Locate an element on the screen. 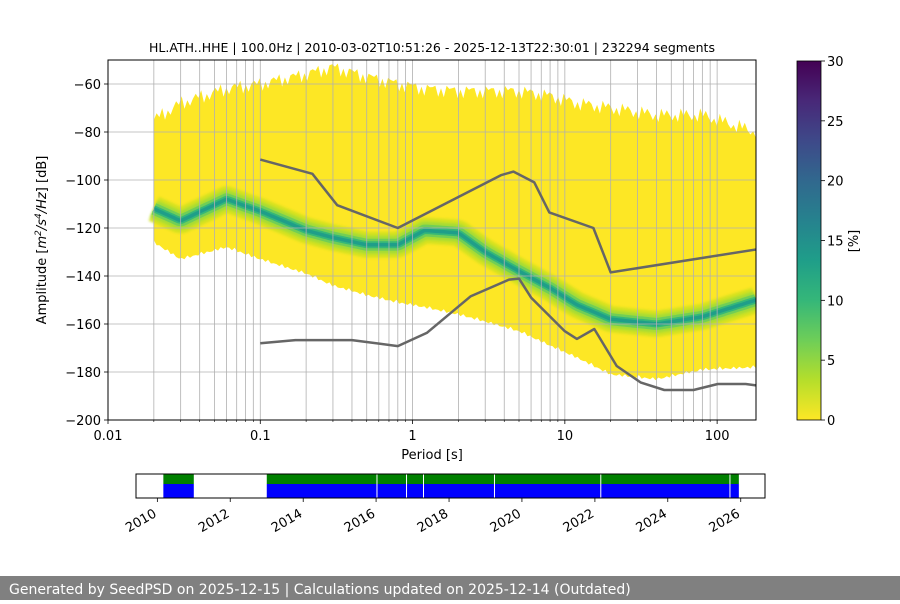  x-axis-label: Period [s] is located at coordinates (432, 455).